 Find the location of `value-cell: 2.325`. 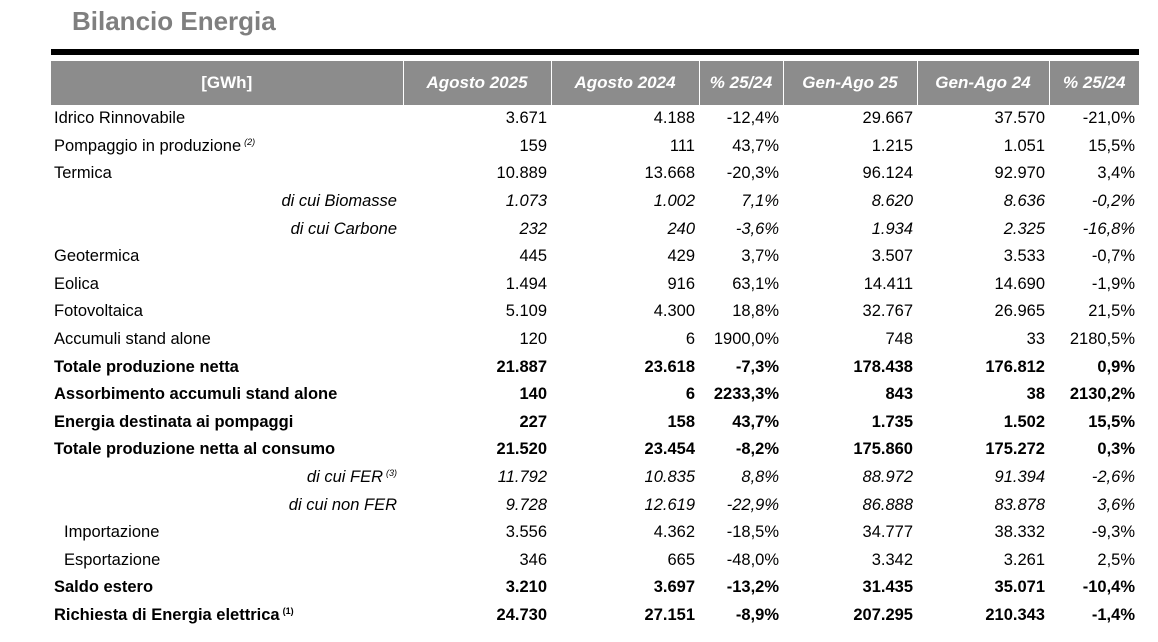

value-cell: 2.325 is located at coordinates (1024, 228).